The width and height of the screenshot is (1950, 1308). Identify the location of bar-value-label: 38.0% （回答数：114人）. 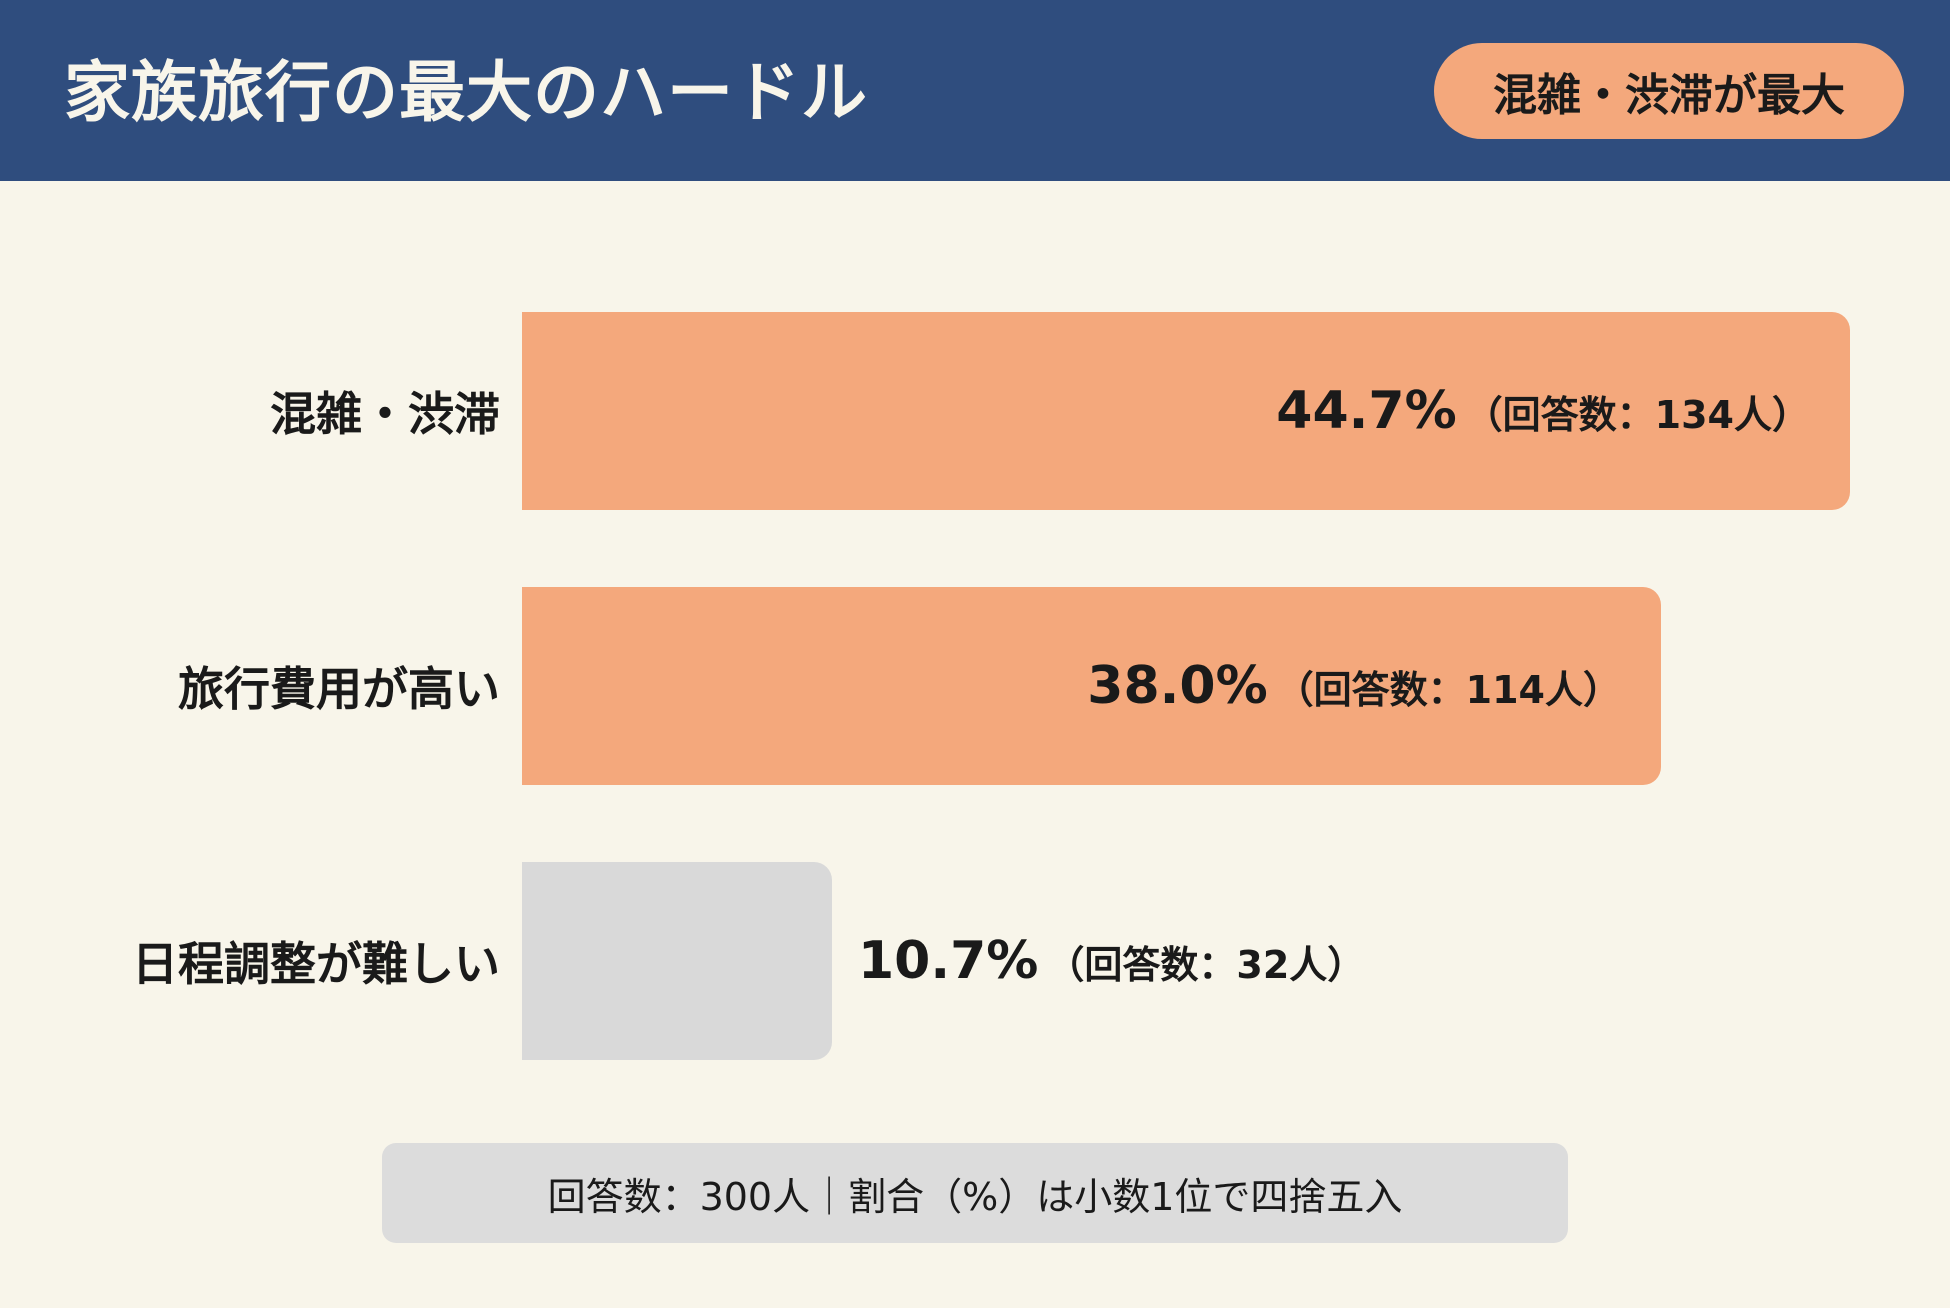
(1071, 686).